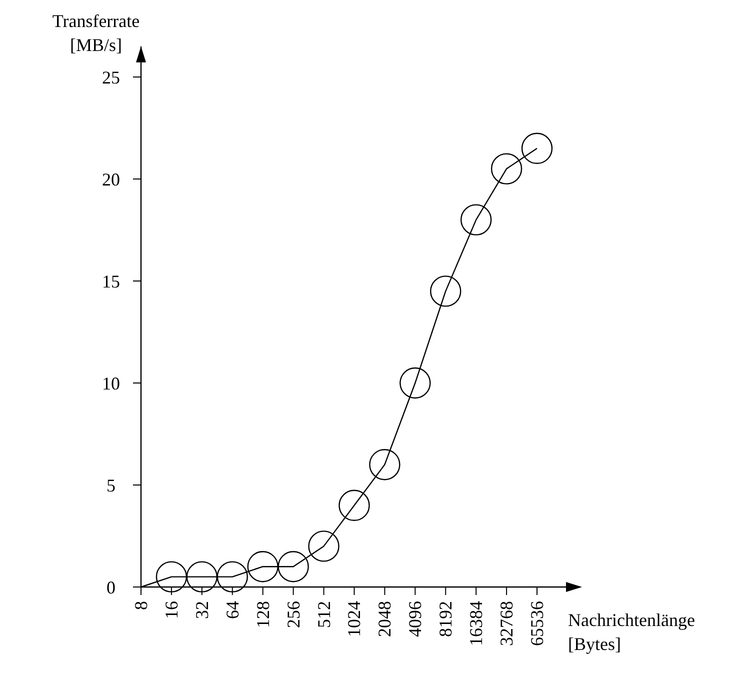 The height and width of the screenshot is (677, 741). What do you see at coordinates (537, 623) in the screenshot?
I see `x-tick-label: 65536` at bounding box center [537, 623].